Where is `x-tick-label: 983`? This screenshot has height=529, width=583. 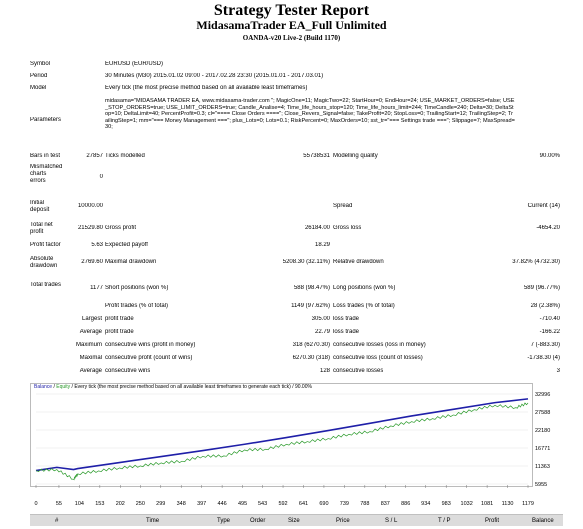 x-tick-label: 983 is located at coordinates (446, 504).